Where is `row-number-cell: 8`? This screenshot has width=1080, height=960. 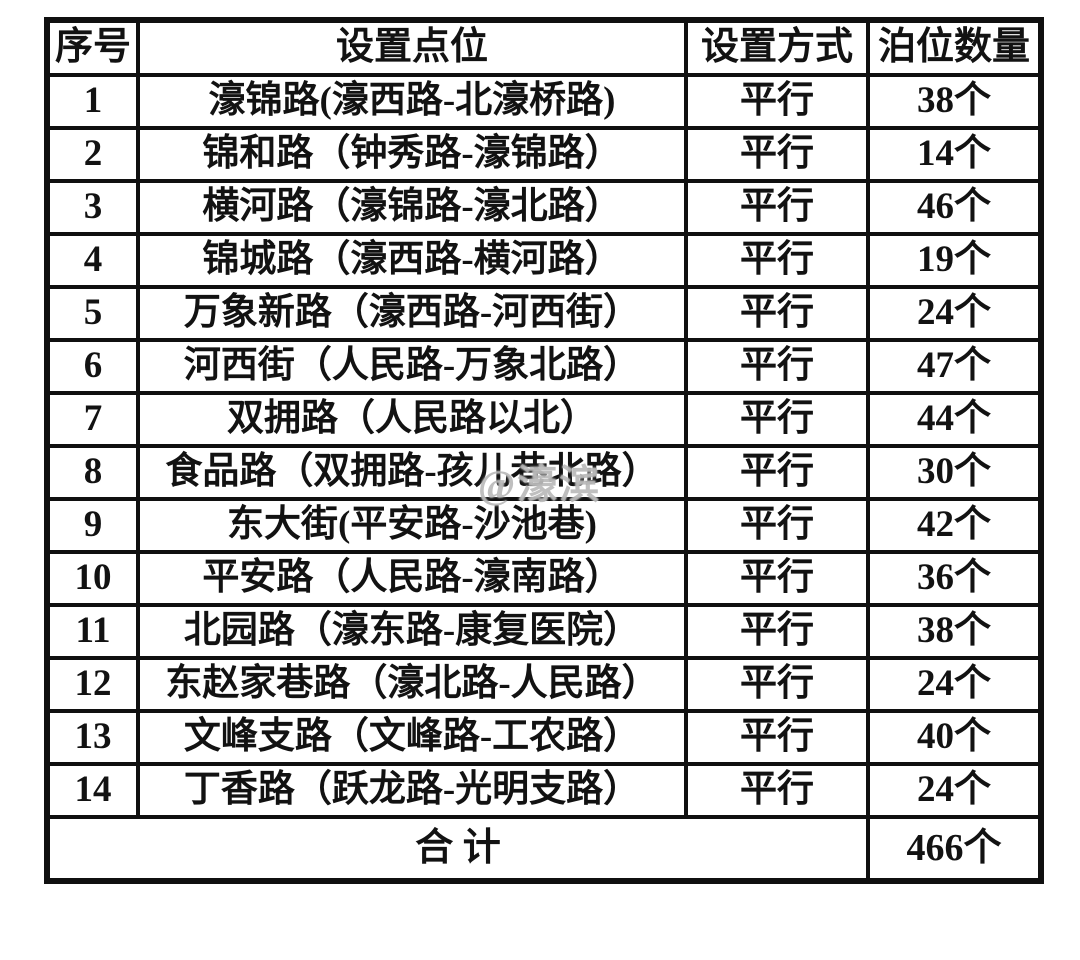
row-number-cell: 8 is located at coordinates (92, 472).